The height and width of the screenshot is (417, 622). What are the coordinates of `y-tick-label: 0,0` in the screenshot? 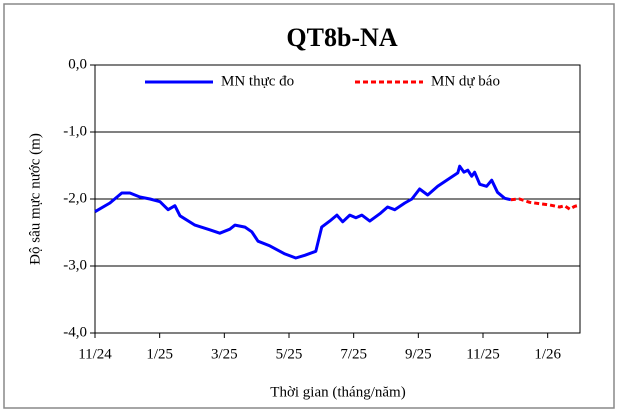 It's located at (77, 64).